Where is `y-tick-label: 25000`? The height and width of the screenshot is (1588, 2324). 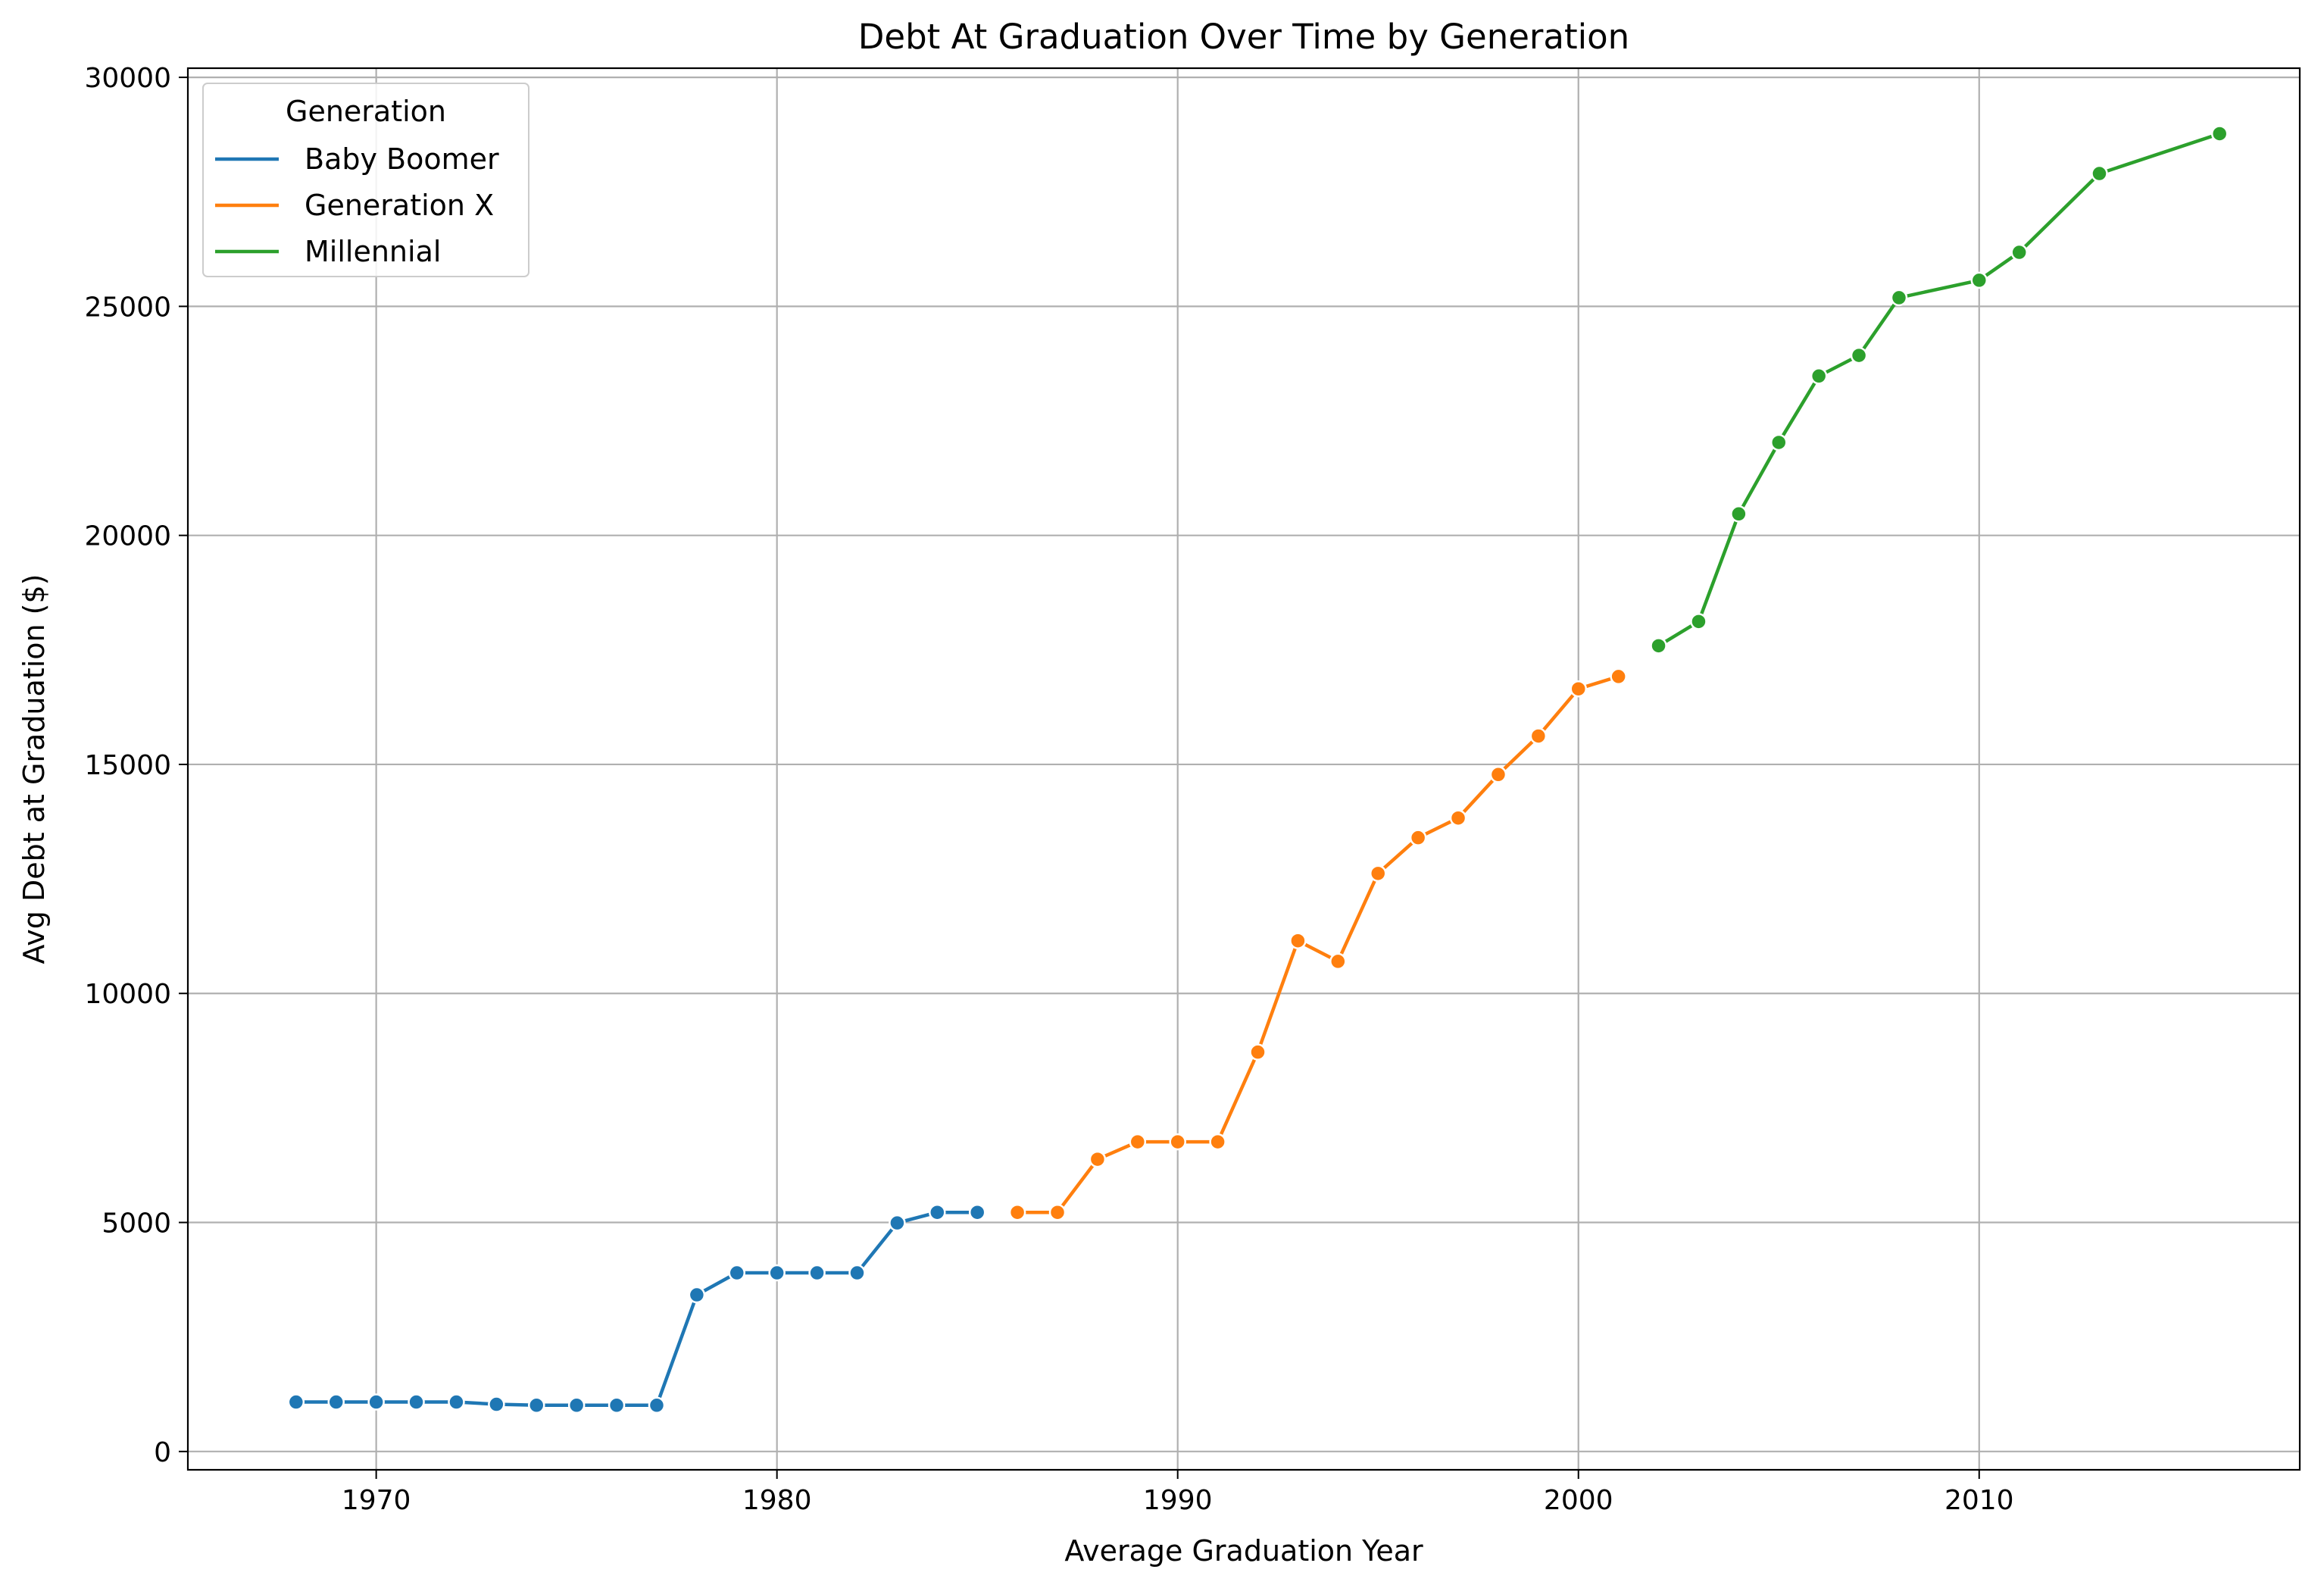
y-tick-label: 25000 is located at coordinates (127, 307).